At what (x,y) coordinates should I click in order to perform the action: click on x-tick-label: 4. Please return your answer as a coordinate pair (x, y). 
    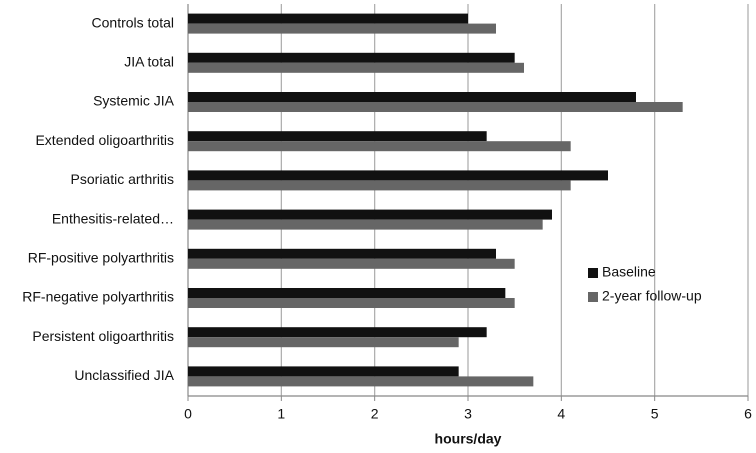
    Looking at the image, I should click on (561, 414).